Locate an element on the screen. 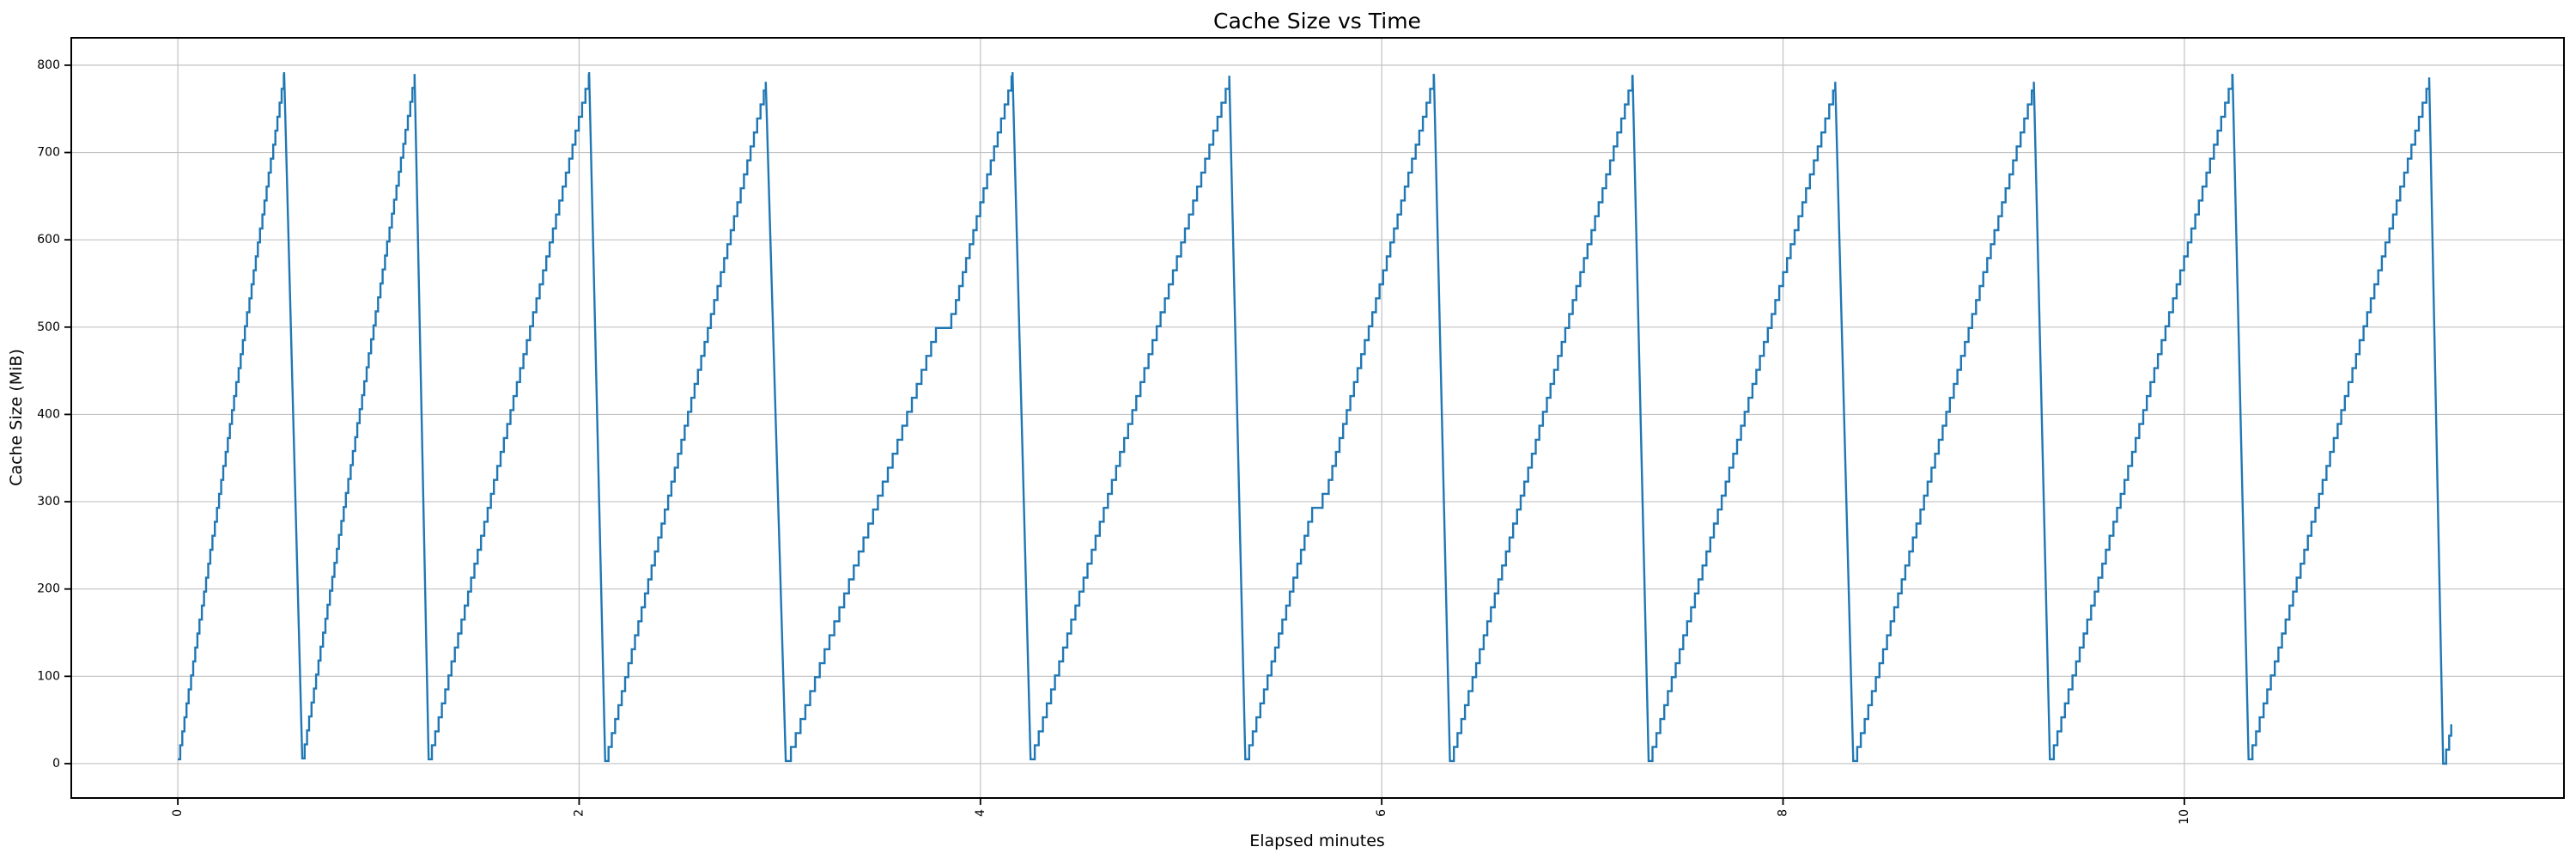 The height and width of the screenshot is (859, 2576). svg-text: 200 is located at coordinates (48, 589).